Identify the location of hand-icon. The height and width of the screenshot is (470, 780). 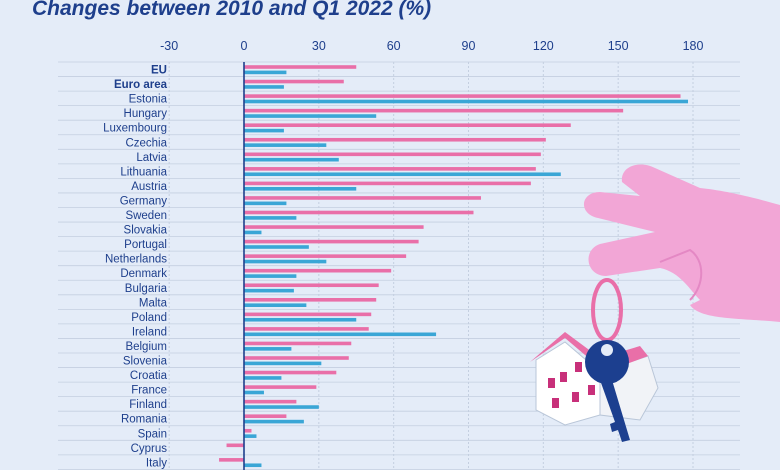
(681, 243).